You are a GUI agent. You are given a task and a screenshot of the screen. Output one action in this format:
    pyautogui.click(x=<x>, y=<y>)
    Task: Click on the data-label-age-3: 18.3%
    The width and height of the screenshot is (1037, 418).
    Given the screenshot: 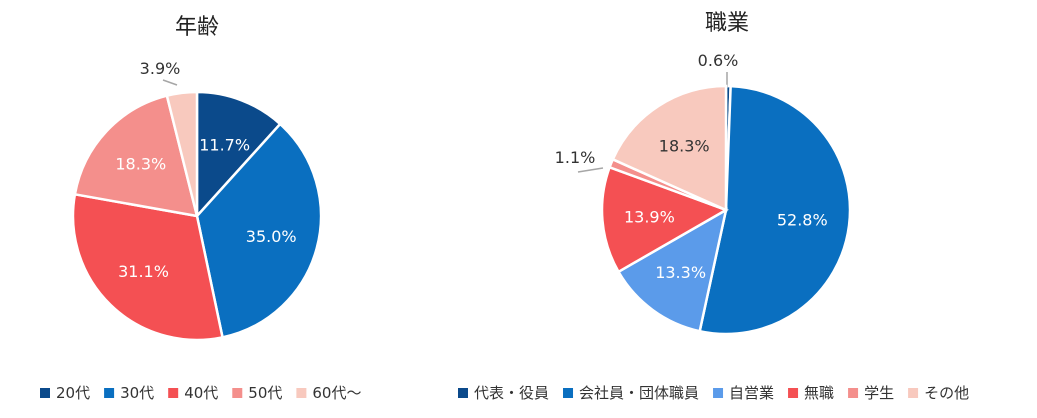 What is the action you would take?
    pyautogui.click(x=140, y=164)
    